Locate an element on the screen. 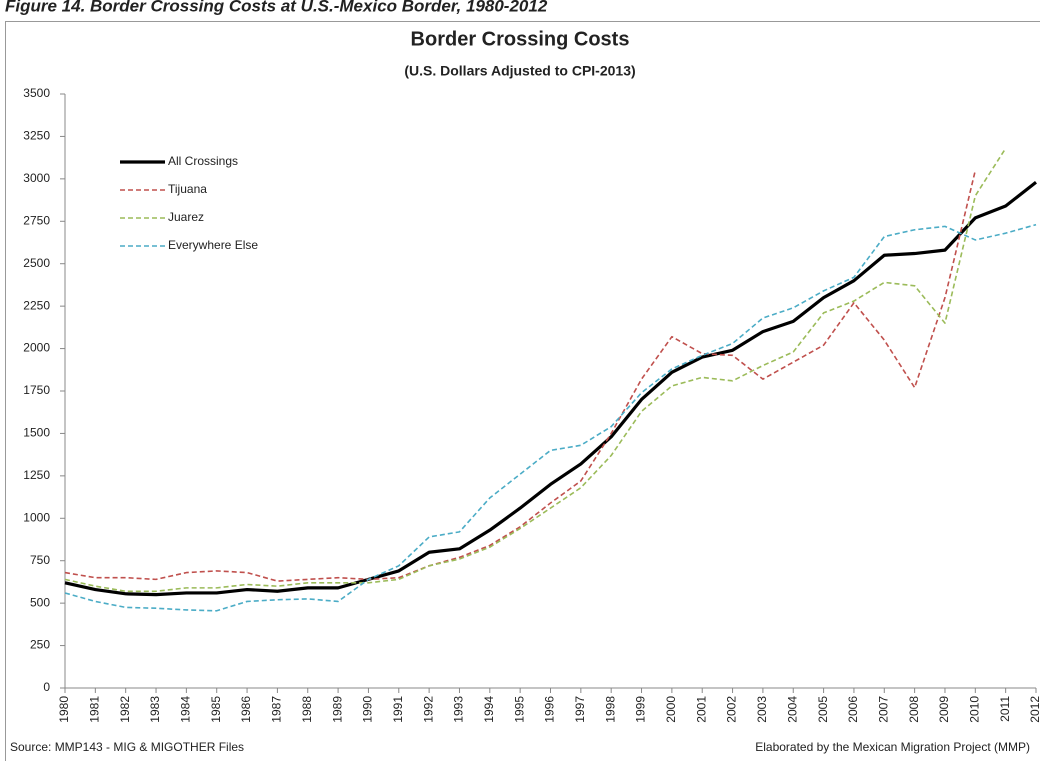 This screenshot has height=761, width=1040. y-tick-label: 1250 is located at coordinates (36, 475).